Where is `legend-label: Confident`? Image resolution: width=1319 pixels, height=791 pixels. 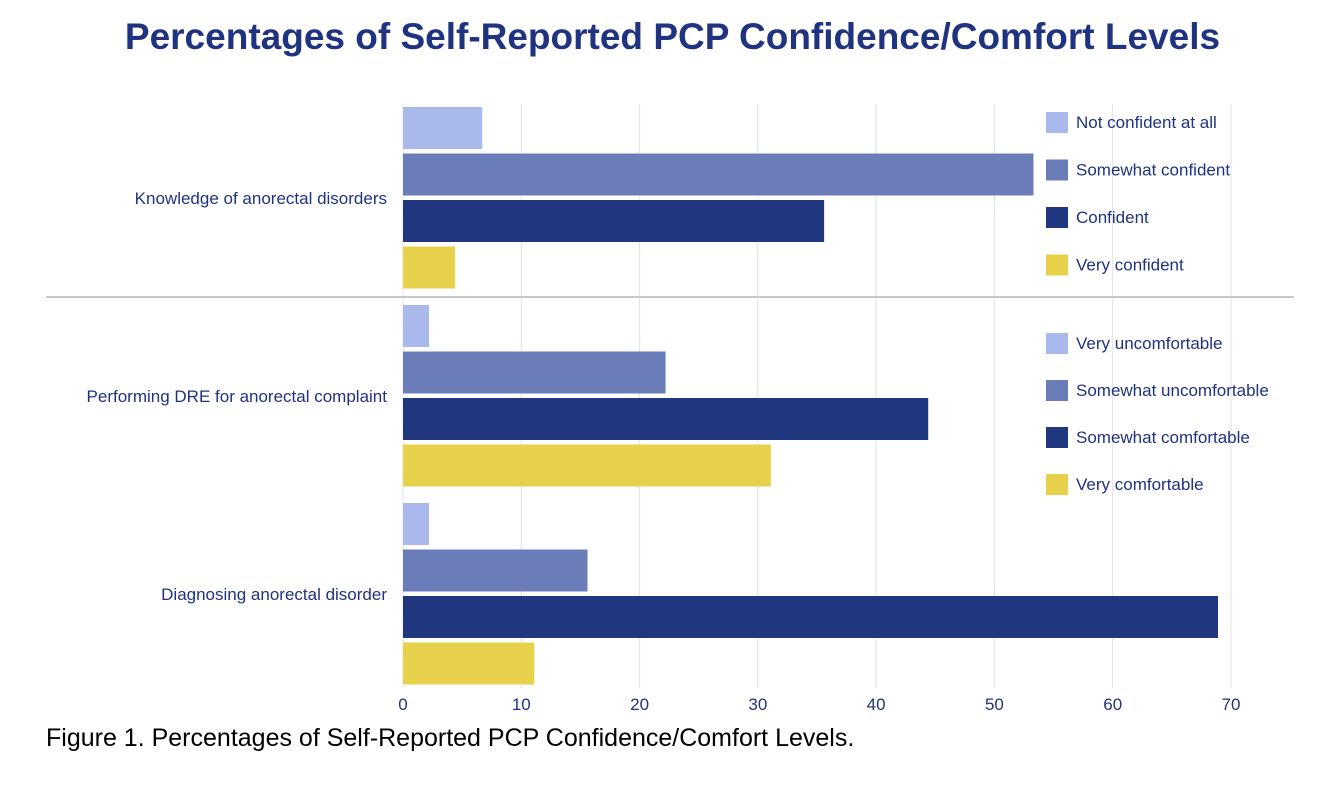 legend-label: Confident is located at coordinates (1112, 217).